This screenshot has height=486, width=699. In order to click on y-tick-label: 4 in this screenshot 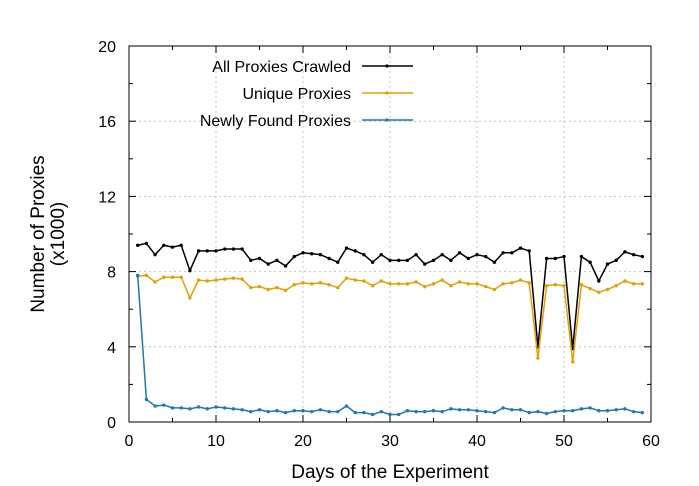, I will do `click(111, 348)`.